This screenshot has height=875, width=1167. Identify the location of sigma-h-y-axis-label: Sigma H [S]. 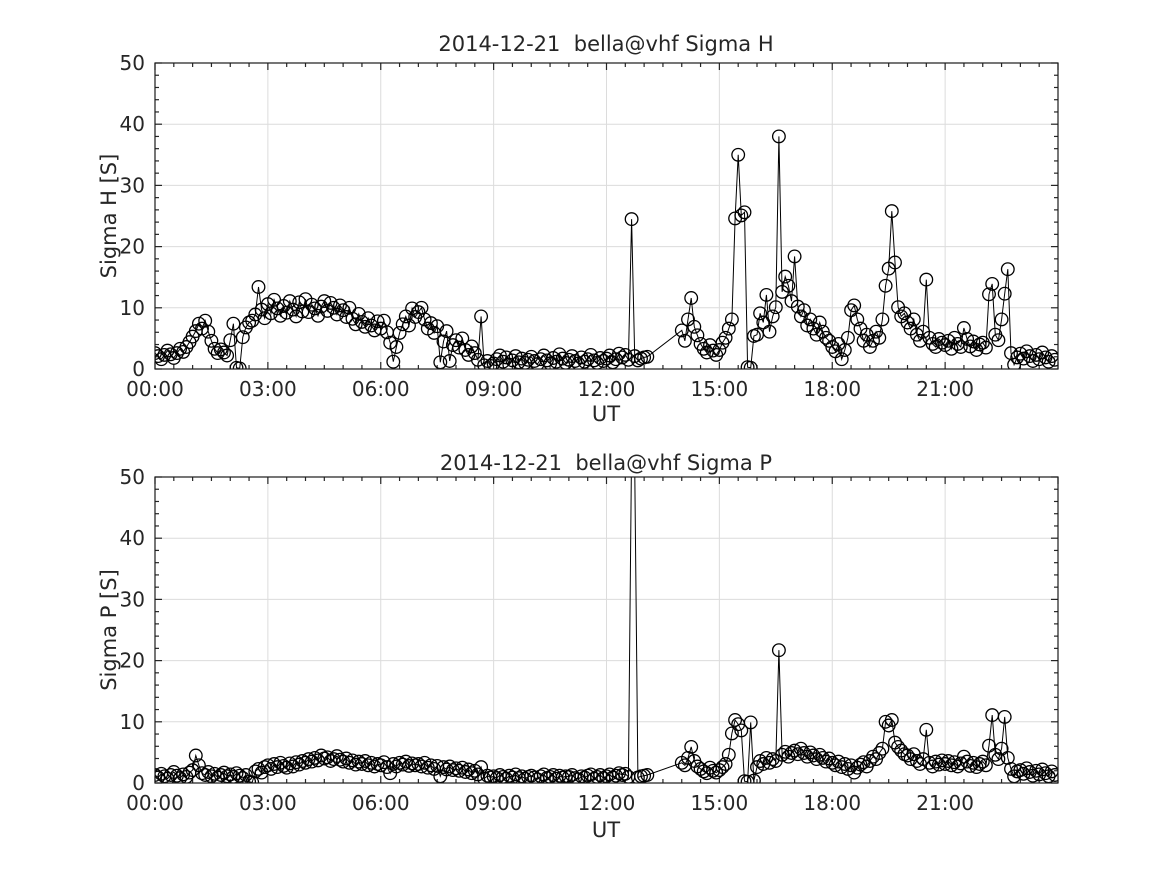
(109, 216).